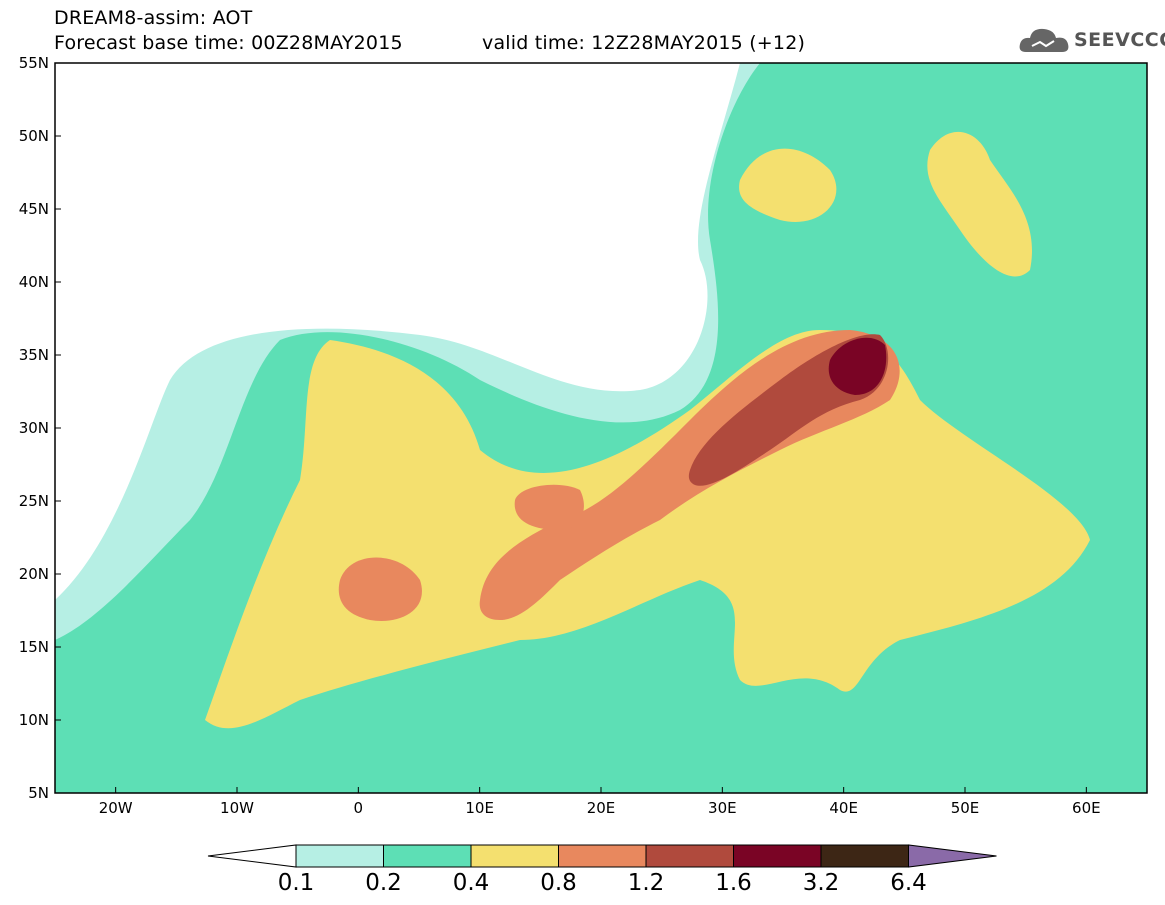 This screenshot has width=1165, height=905. What do you see at coordinates (965, 808) in the screenshot?
I see `lon-label: 50E` at bounding box center [965, 808].